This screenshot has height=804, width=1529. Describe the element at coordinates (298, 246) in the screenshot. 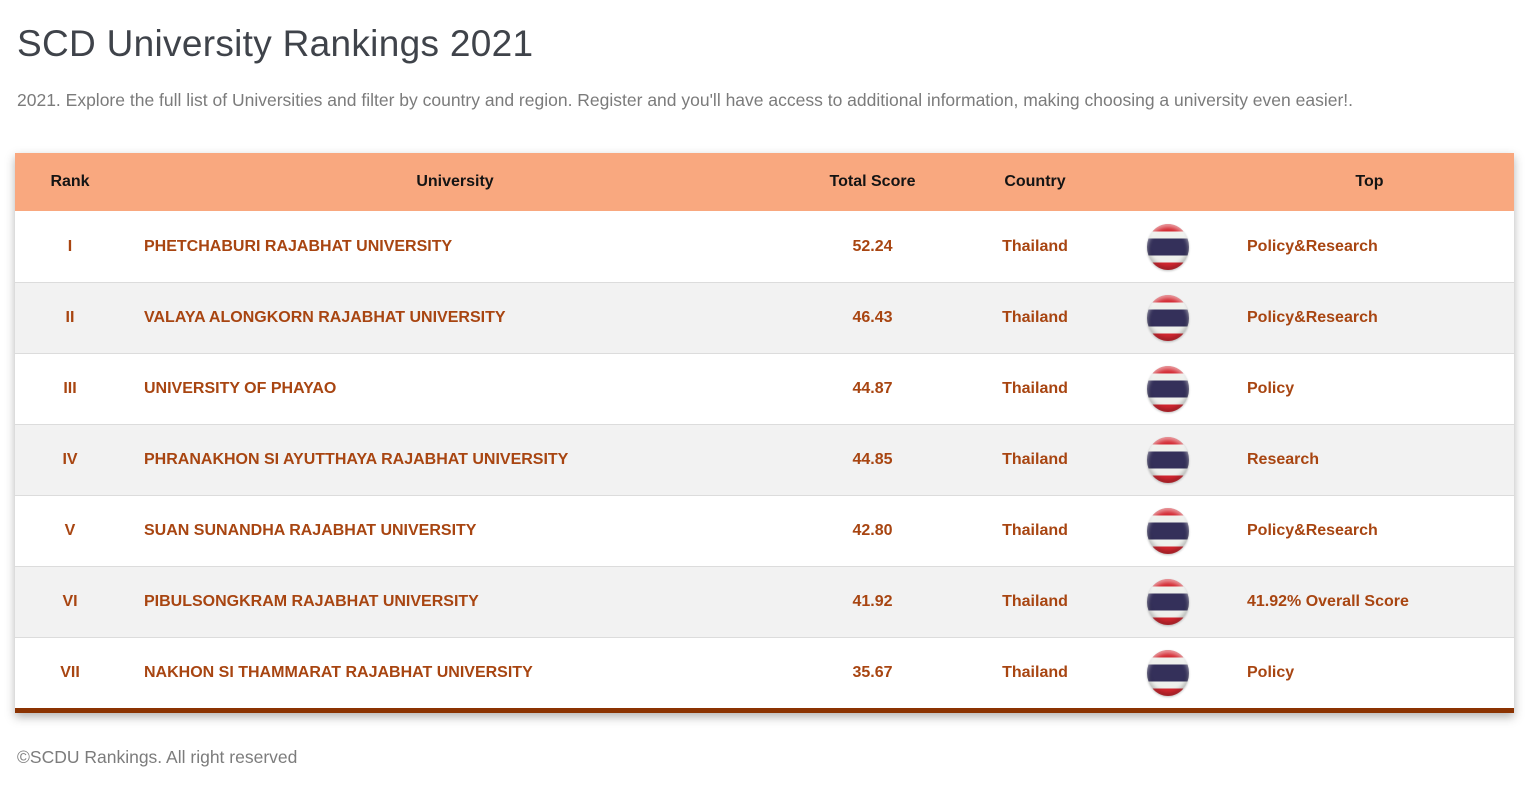

I see `university-link: PHETCHABURI RAJABHAT UNIVERSITY` at that location.